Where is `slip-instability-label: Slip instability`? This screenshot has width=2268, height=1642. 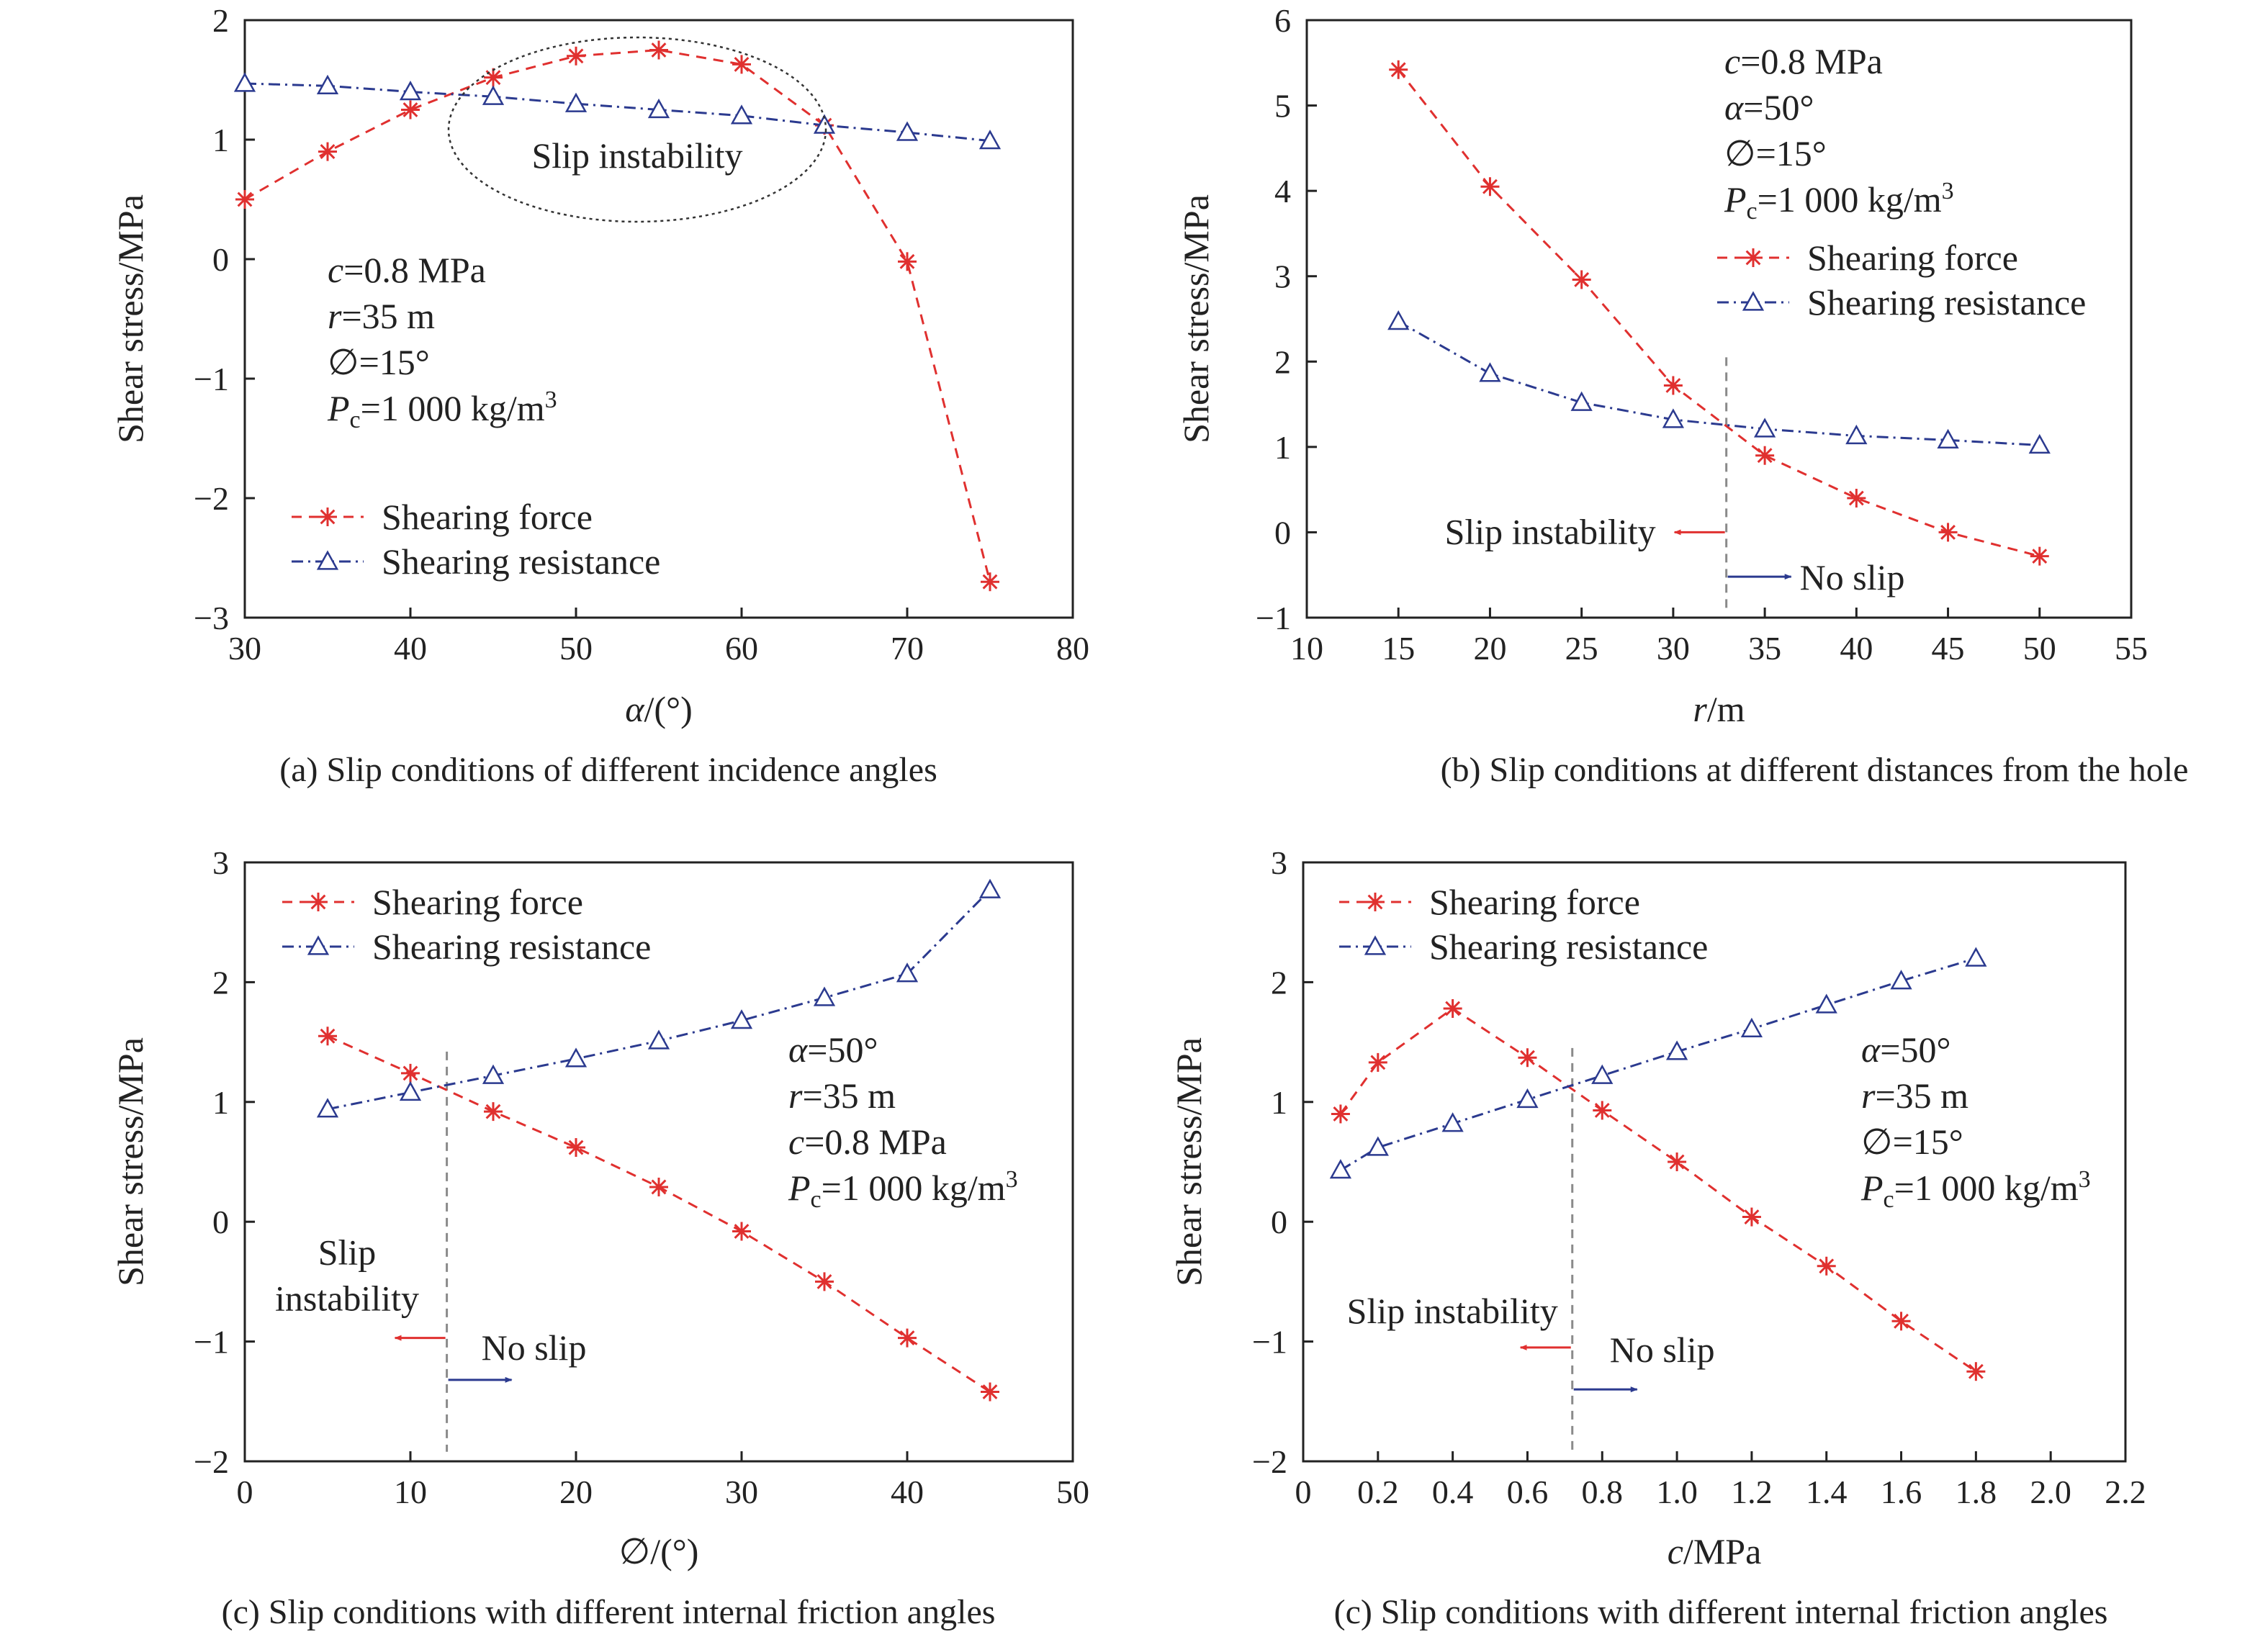 slip-instability-label: Slip instability is located at coordinates (636, 155).